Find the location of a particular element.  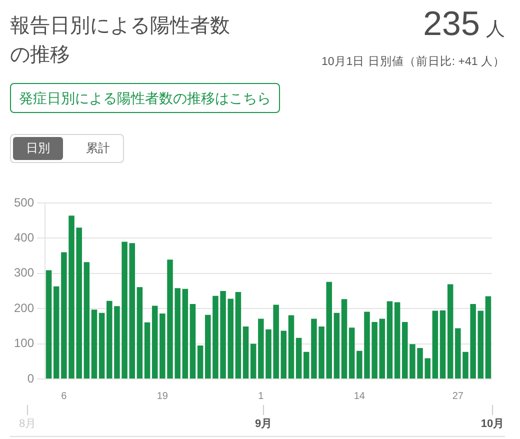

x-tick-label: 1 is located at coordinates (261, 396).